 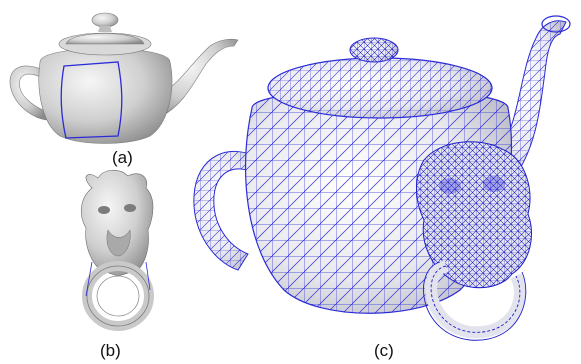 I want to click on caption-b: (b), so click(x=110, y=350).